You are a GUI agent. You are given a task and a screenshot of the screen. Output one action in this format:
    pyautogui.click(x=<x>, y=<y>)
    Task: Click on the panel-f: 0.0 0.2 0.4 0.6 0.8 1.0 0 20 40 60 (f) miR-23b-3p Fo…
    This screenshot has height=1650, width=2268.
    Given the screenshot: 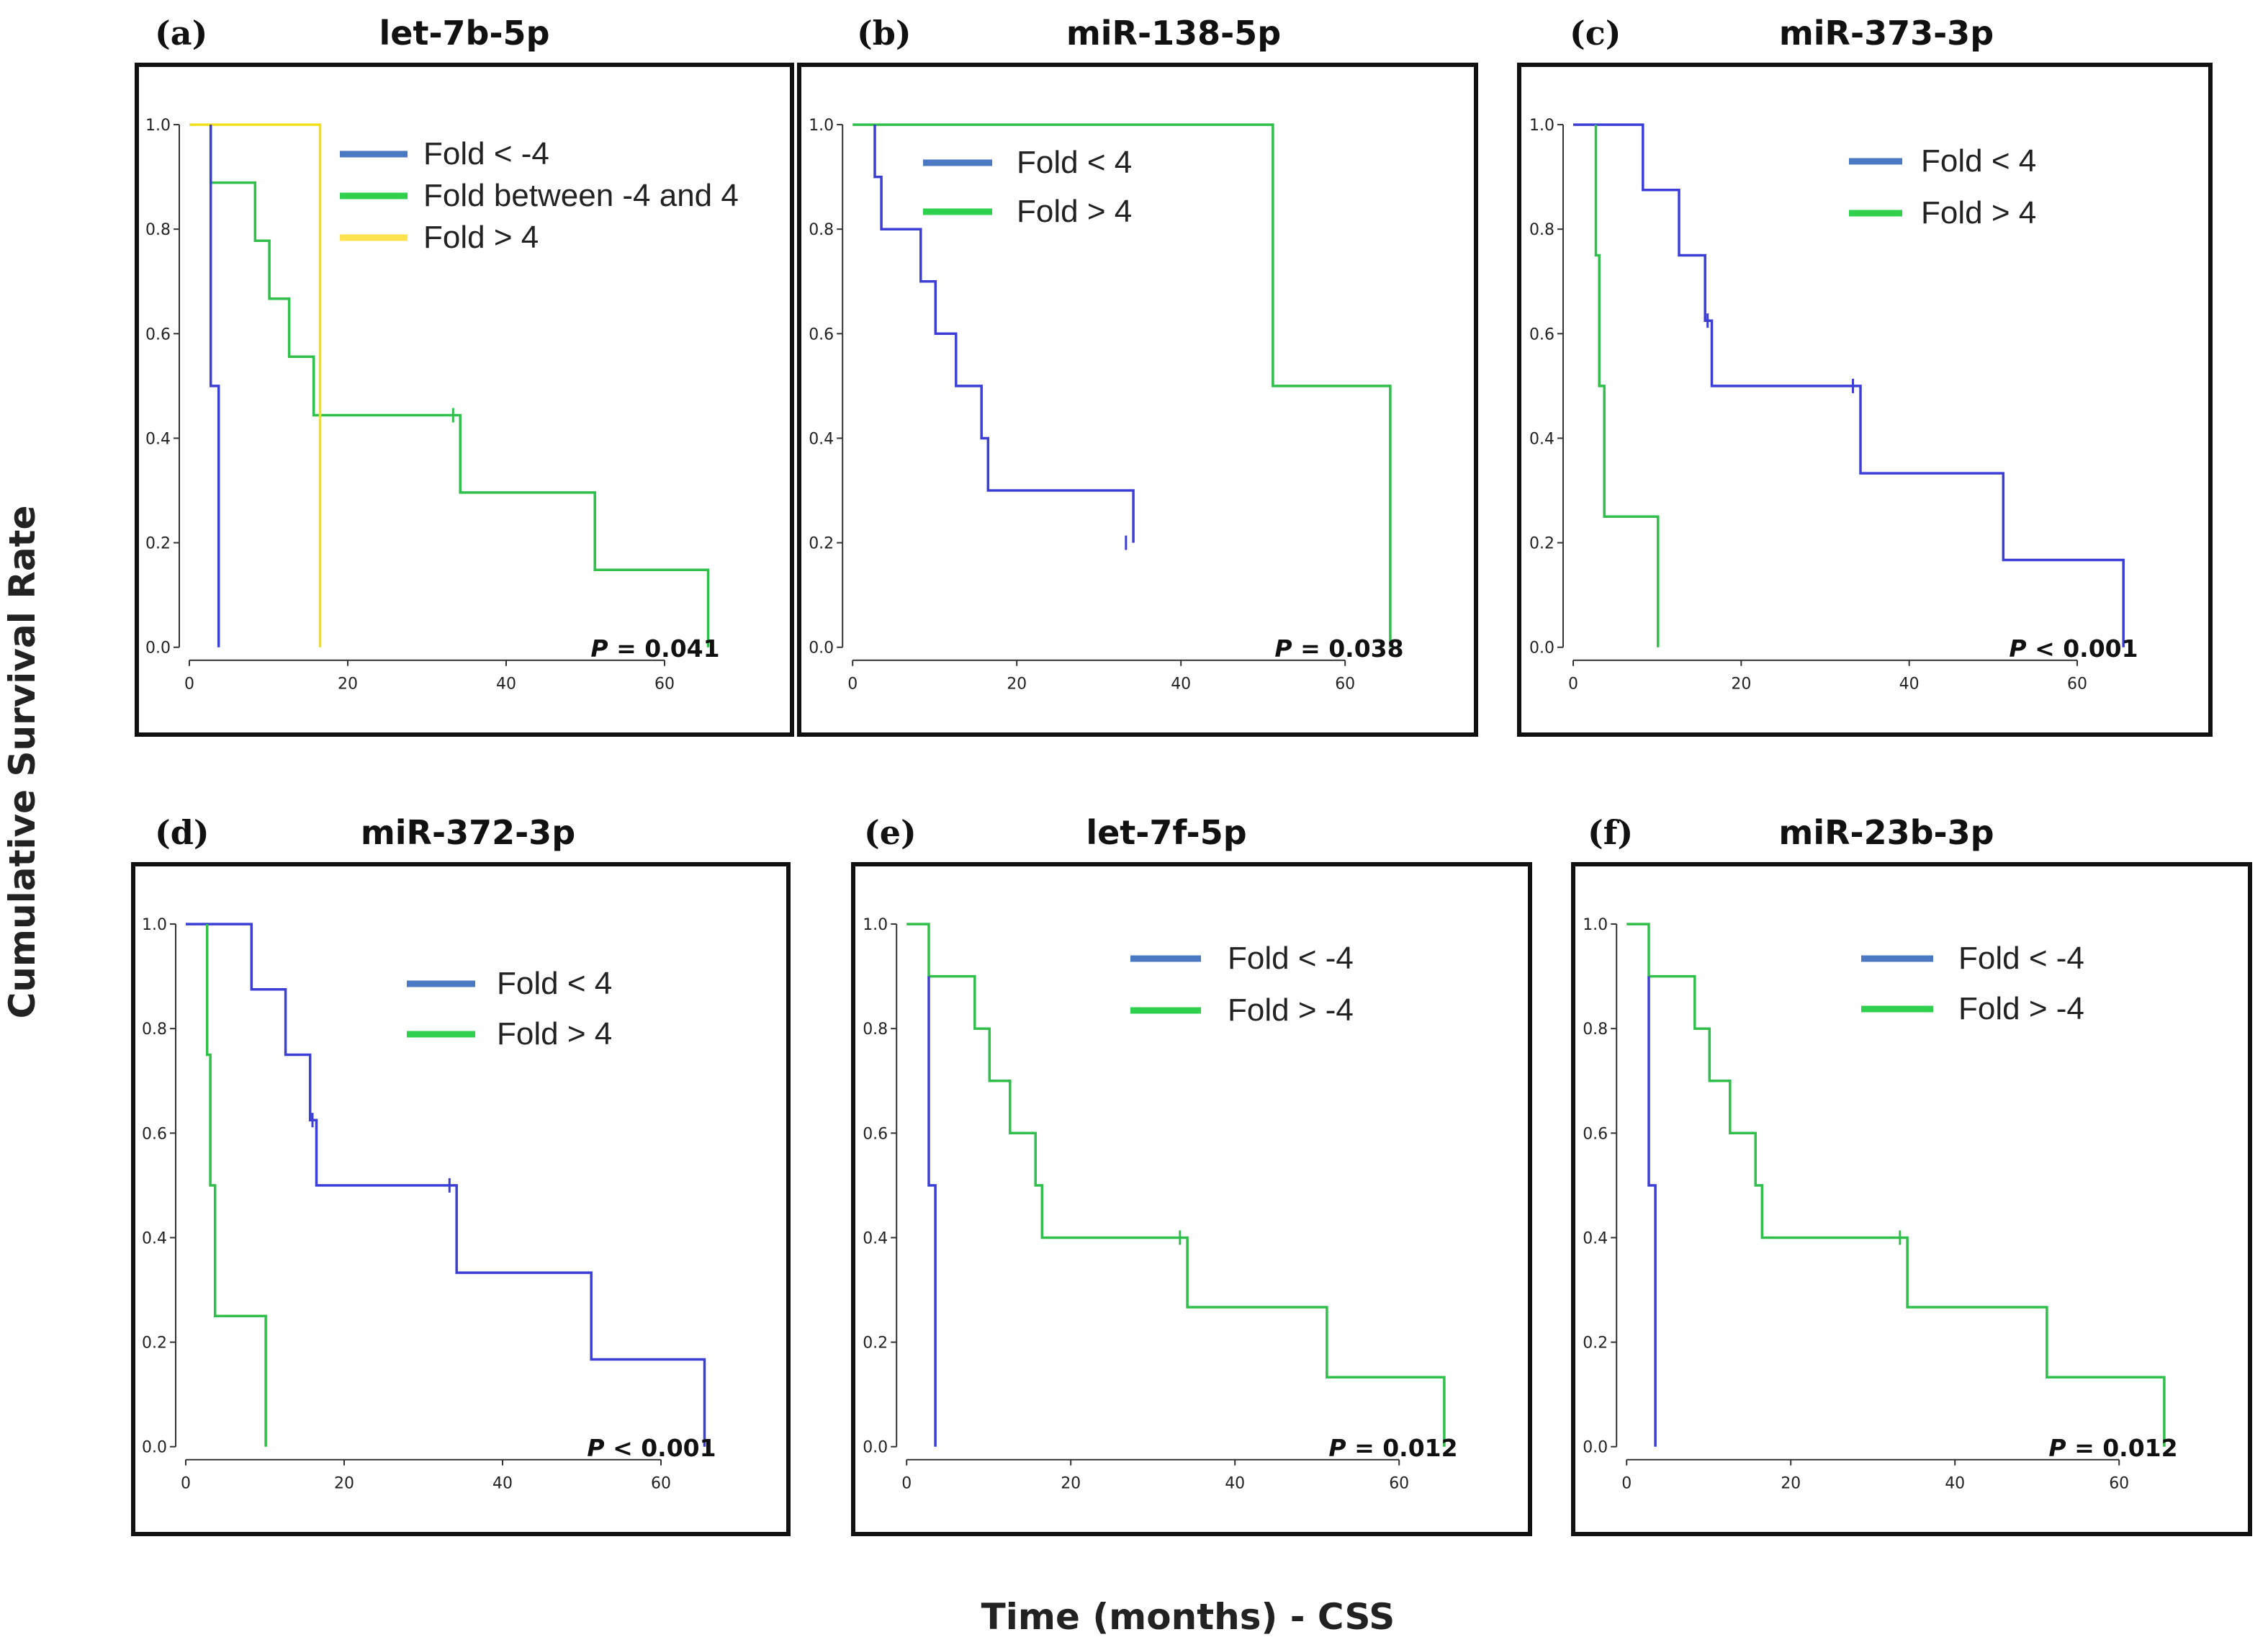 What is the action you would take?
    pyautogui.click(x=1911, y=1174)
    